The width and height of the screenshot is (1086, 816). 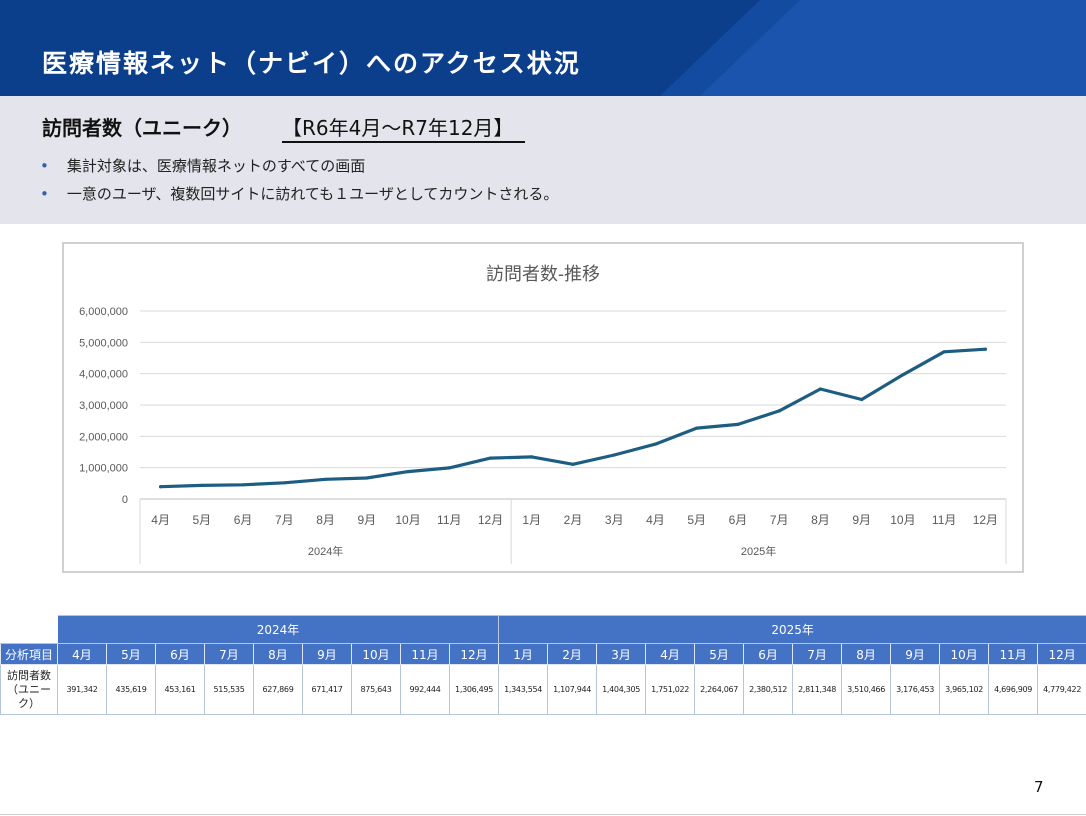 I want to click on table-month-header: 2月, so click(x=572, y=654).